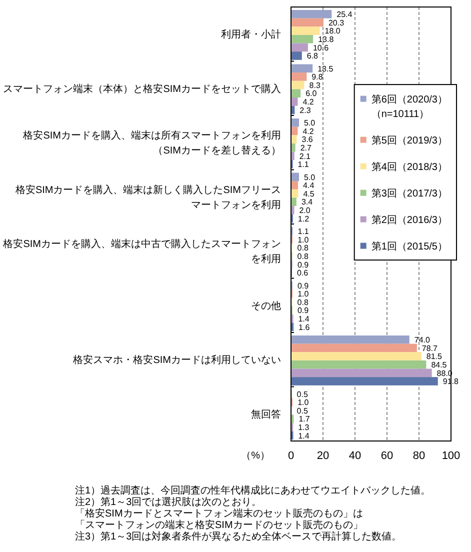  Describe the element at coordinates (168, 502) in the screenshot. I see `note: 注2）第1～3回では選択肢は次のとおり。` at that location.